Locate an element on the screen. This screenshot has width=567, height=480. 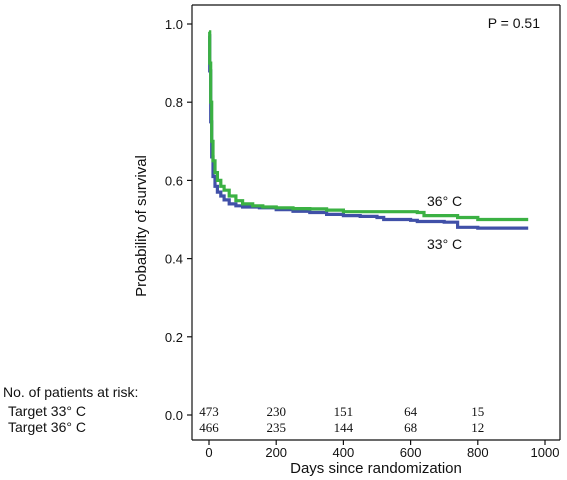
p-value-annotation: P = 0.51 is located at coordinates (514, 23).